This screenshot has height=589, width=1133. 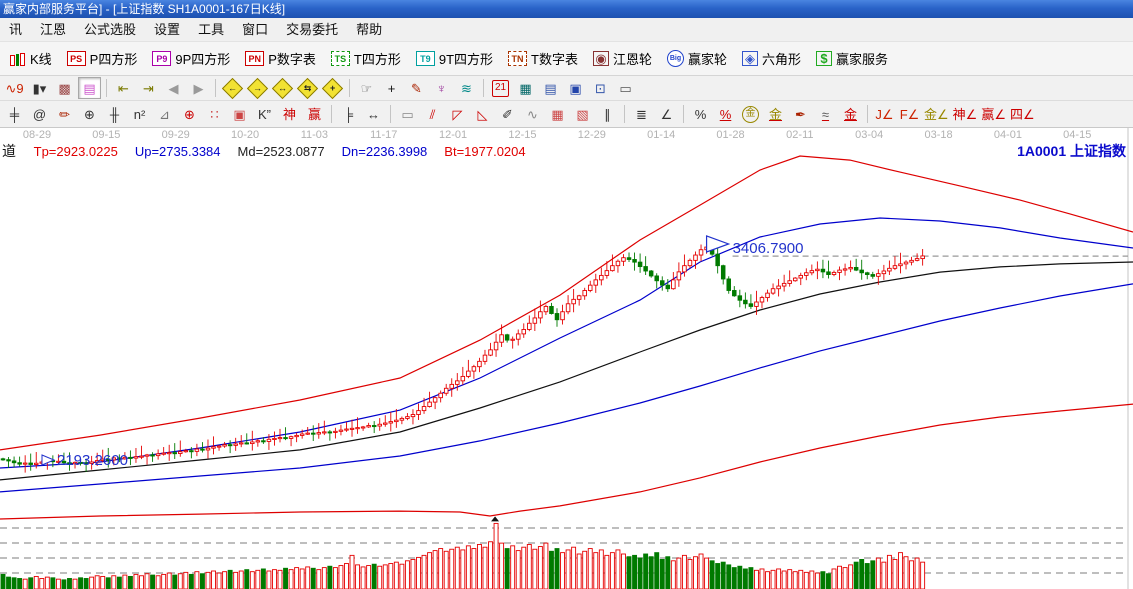 I want to click on title-bar: 赢家内部服务平台] - [上证指数 SH1A0001-167日K线], so click(x=566, y=9).